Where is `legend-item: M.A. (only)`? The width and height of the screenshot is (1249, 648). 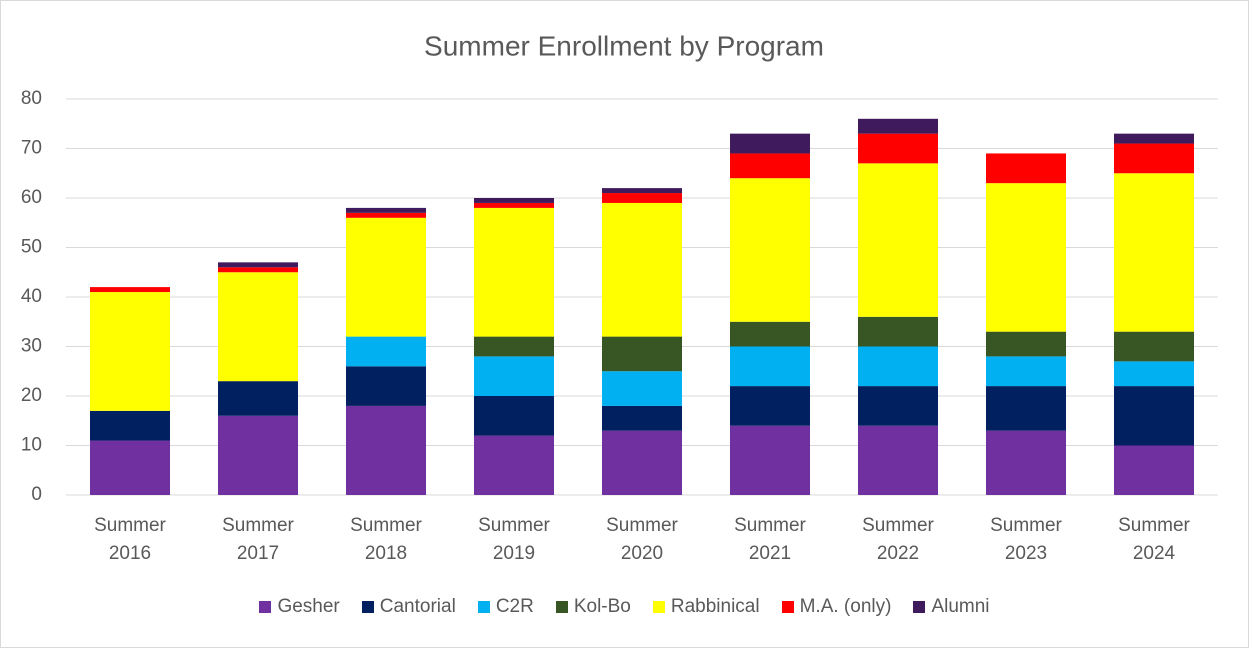 legend-item: M.A. (only) is located at coordinates (836, 607).